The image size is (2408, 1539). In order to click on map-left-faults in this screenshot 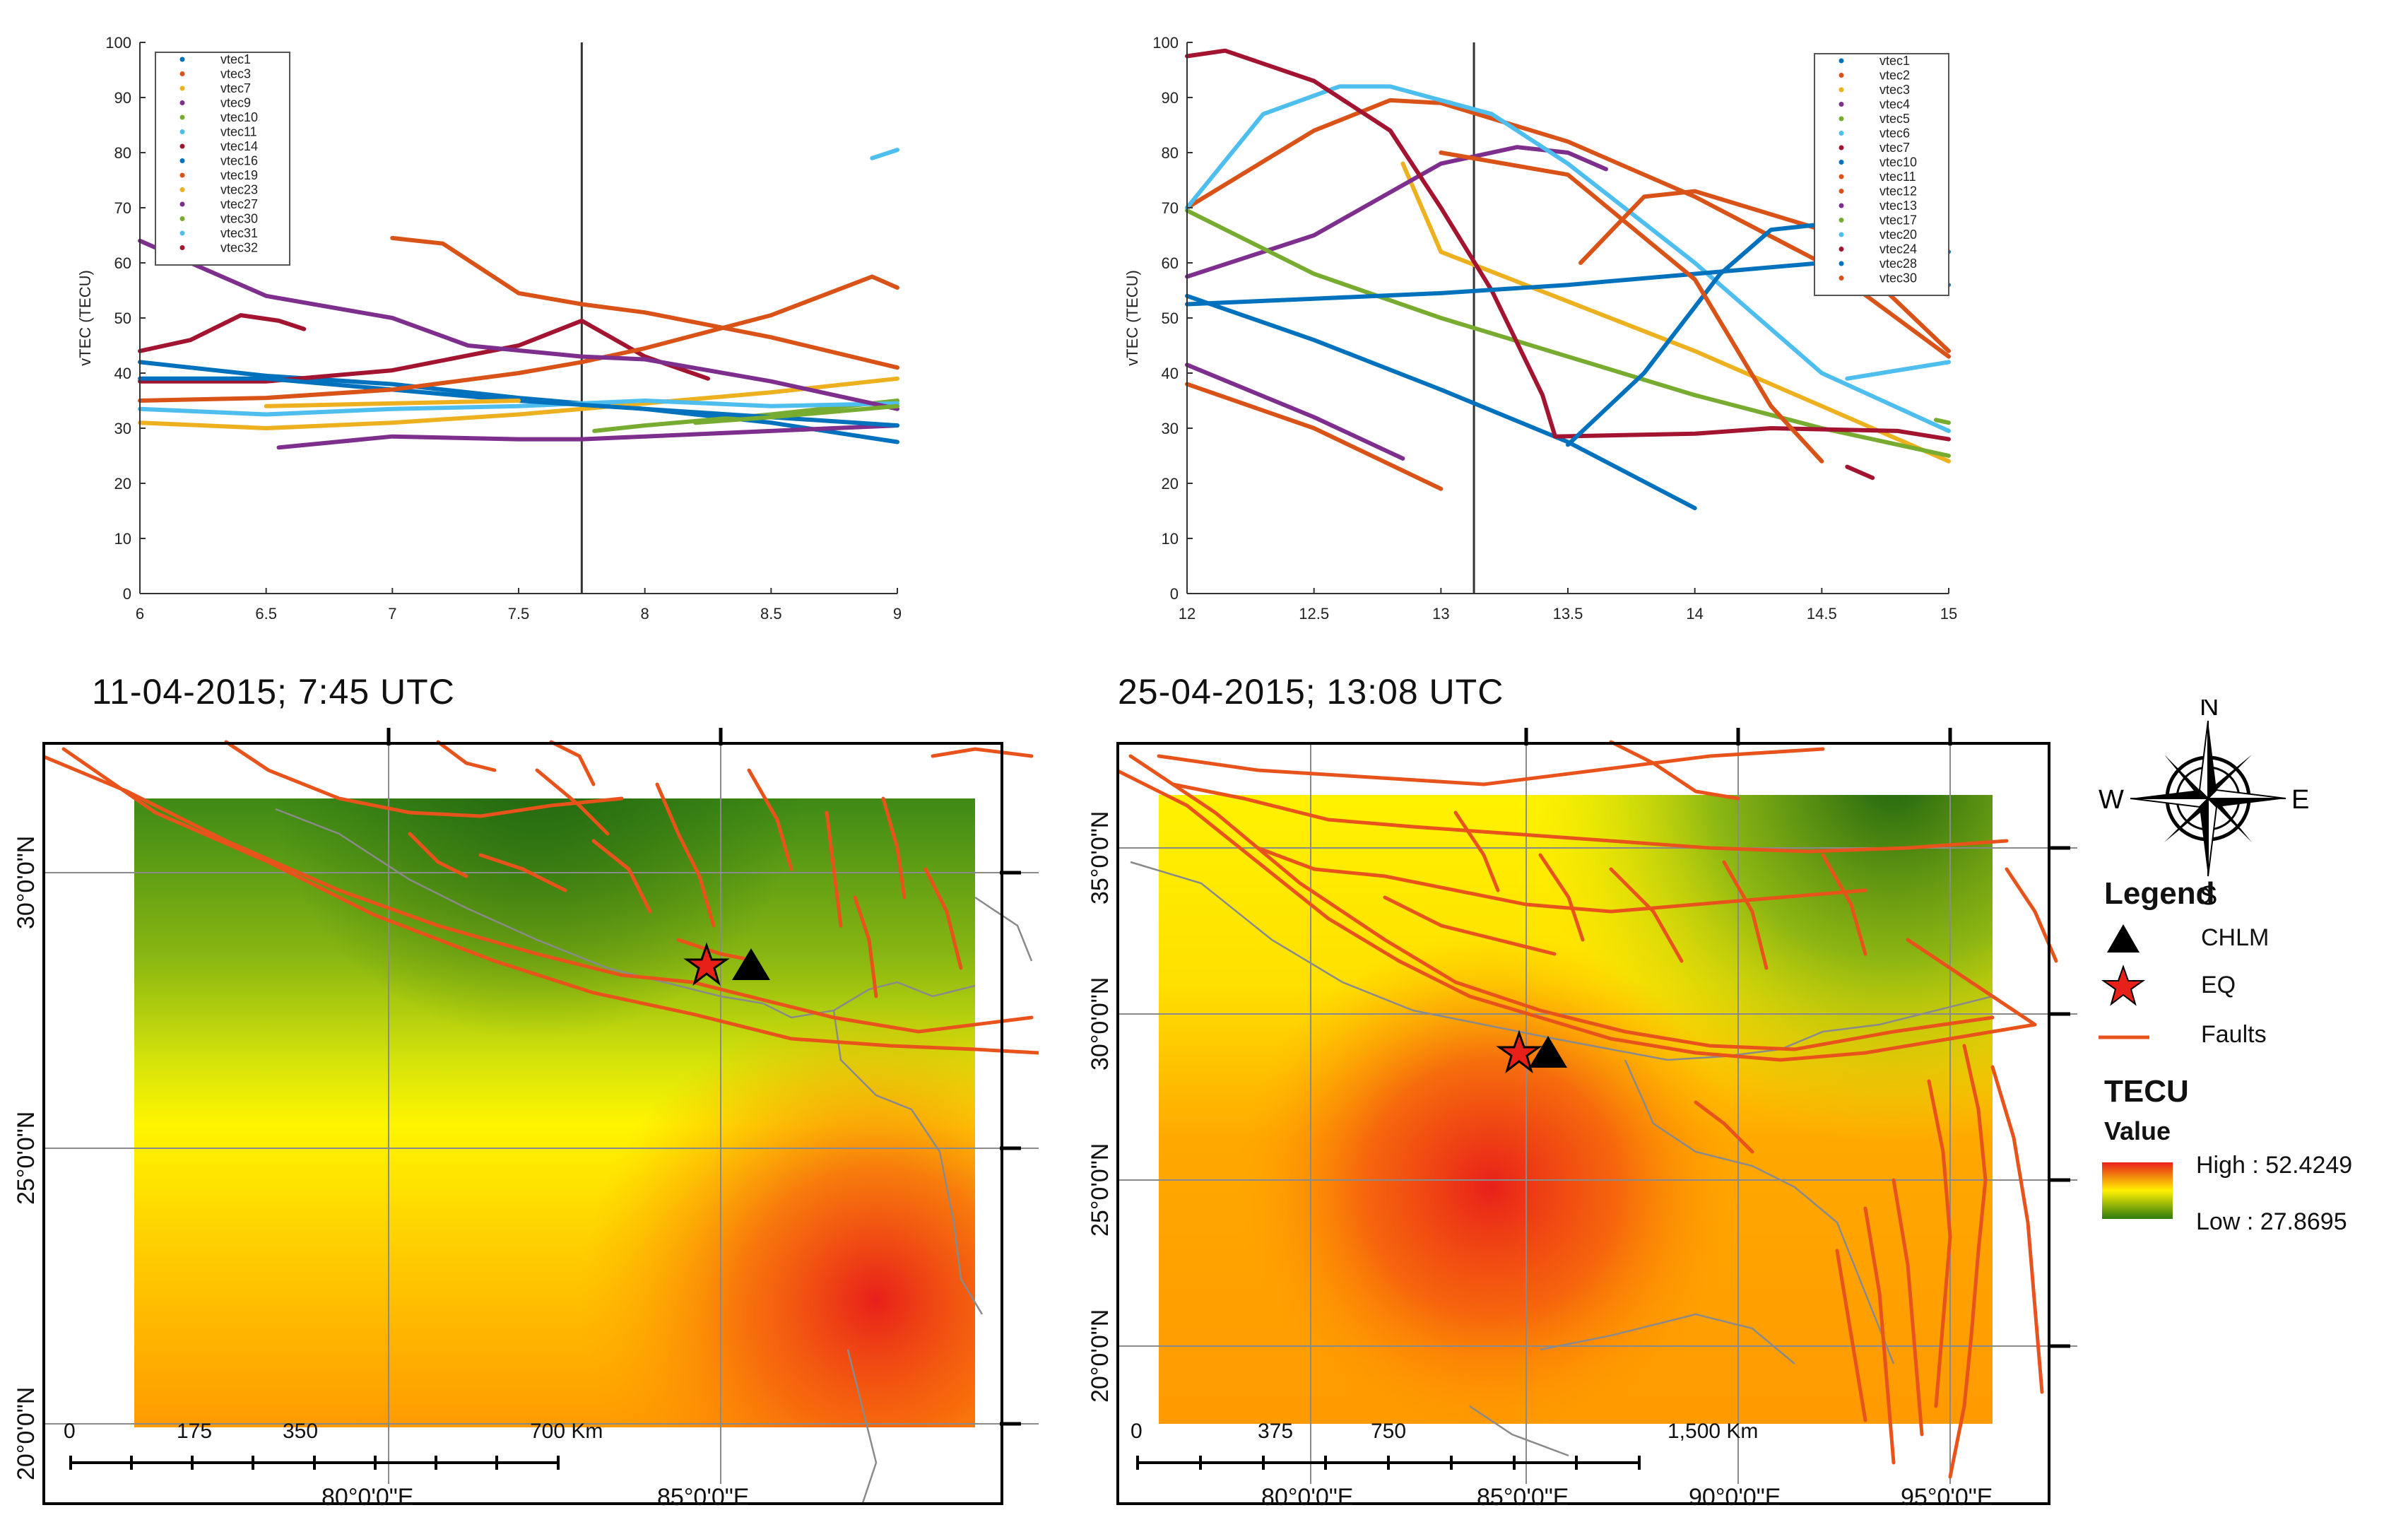, I will do `click(540, 897)`.